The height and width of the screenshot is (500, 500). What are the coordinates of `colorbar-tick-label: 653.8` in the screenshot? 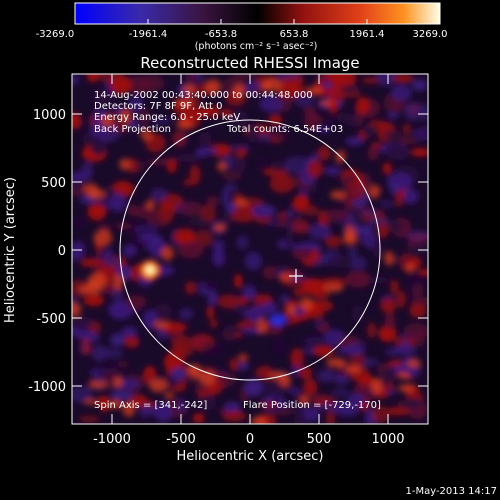 It's located at (294, 34).